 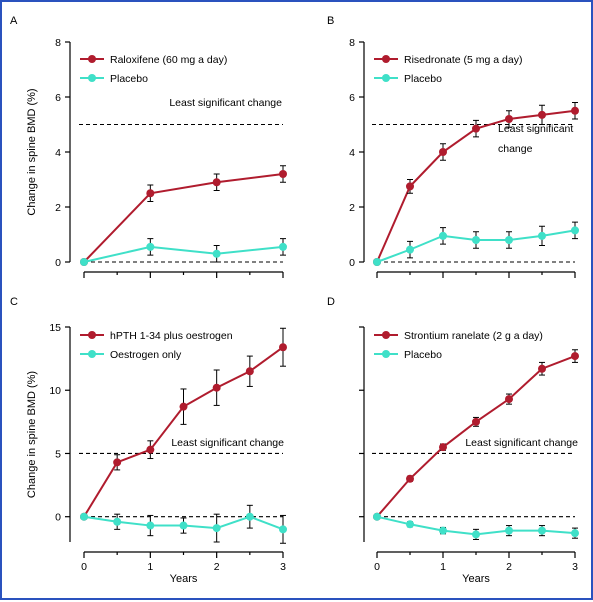 I want to click on y-tick-label: 15, so click(x=55, y=328).